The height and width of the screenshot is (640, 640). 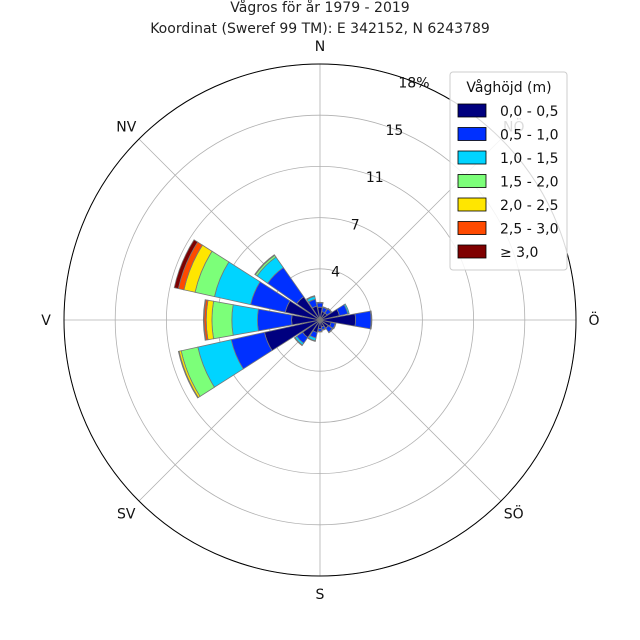 I want to click on radial-tick-labels: 4 7 11 15 18%, so click(x=380, y=177).